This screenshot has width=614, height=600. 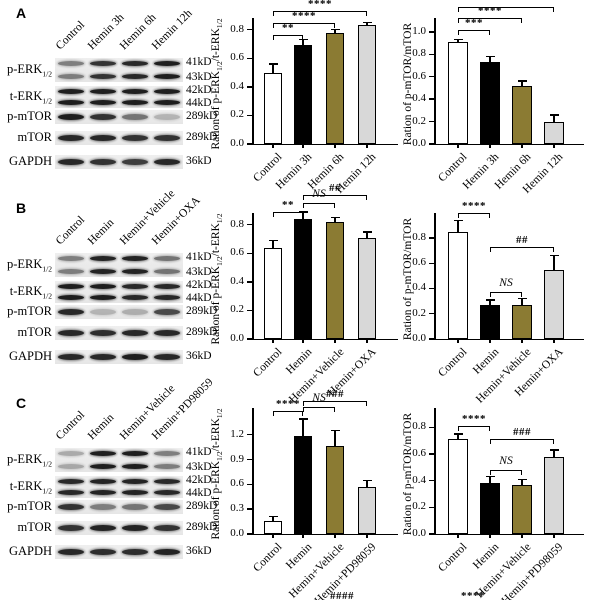 I want to click on x-axis, so click(x=325, y=144).